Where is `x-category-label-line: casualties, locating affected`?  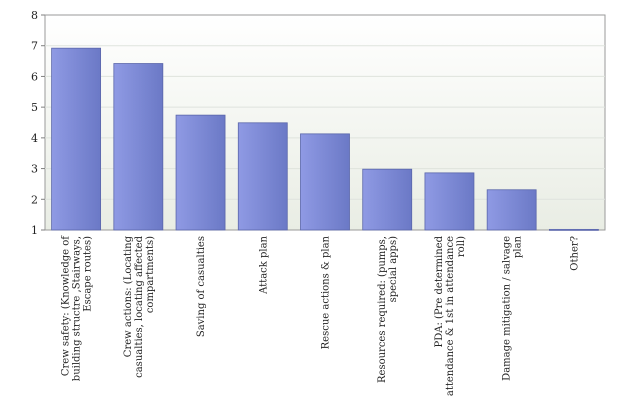 x-category-label-line: casualties, locating affected is located at coordinates (139, 306).